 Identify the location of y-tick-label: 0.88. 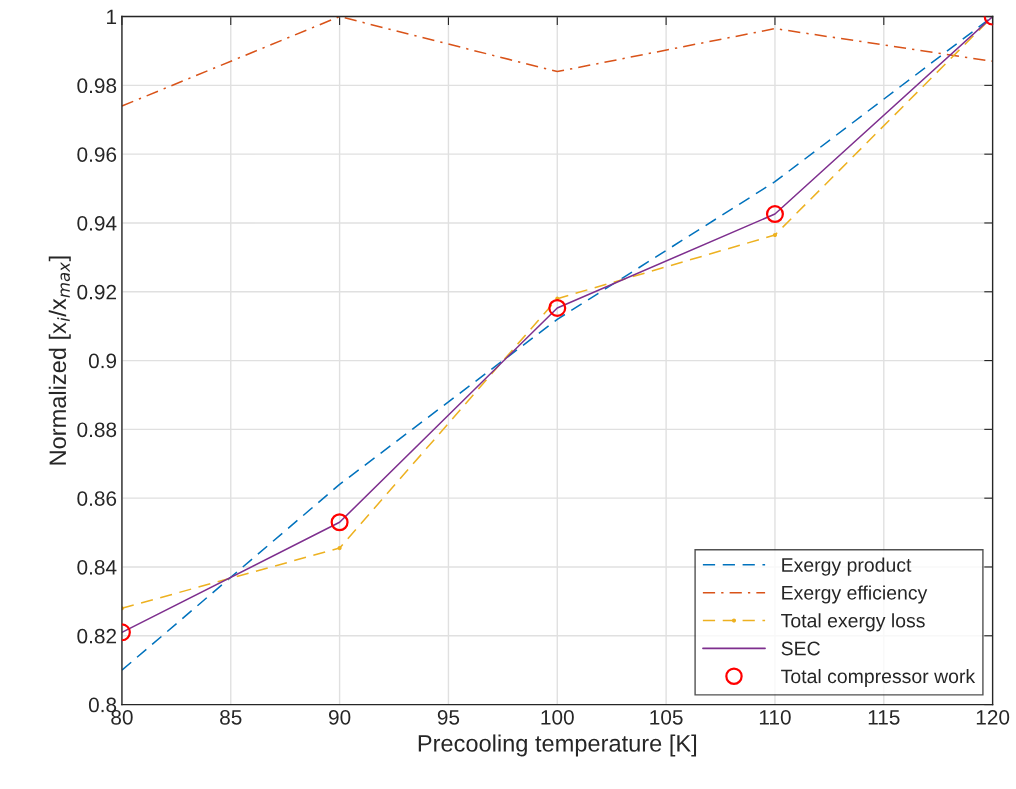
(97, 430).